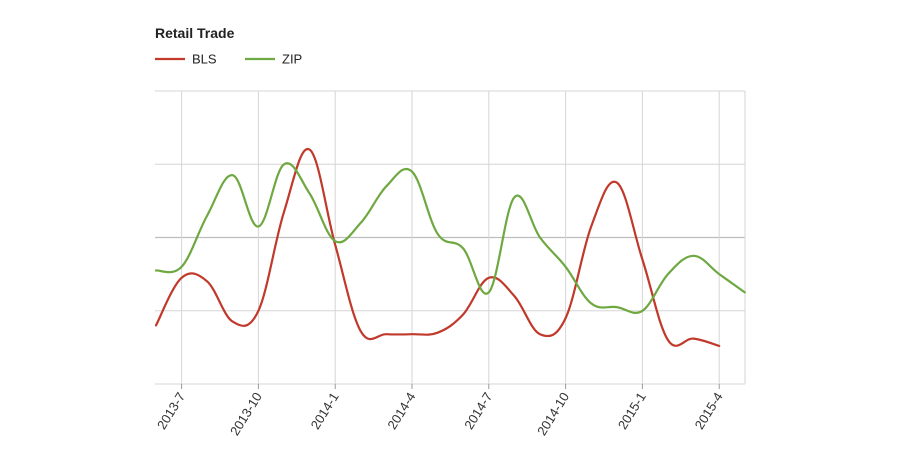 The width and height of the screenshot is (899, 475). I want to click on x-tick-label: 2015-1, so click(632, 411).